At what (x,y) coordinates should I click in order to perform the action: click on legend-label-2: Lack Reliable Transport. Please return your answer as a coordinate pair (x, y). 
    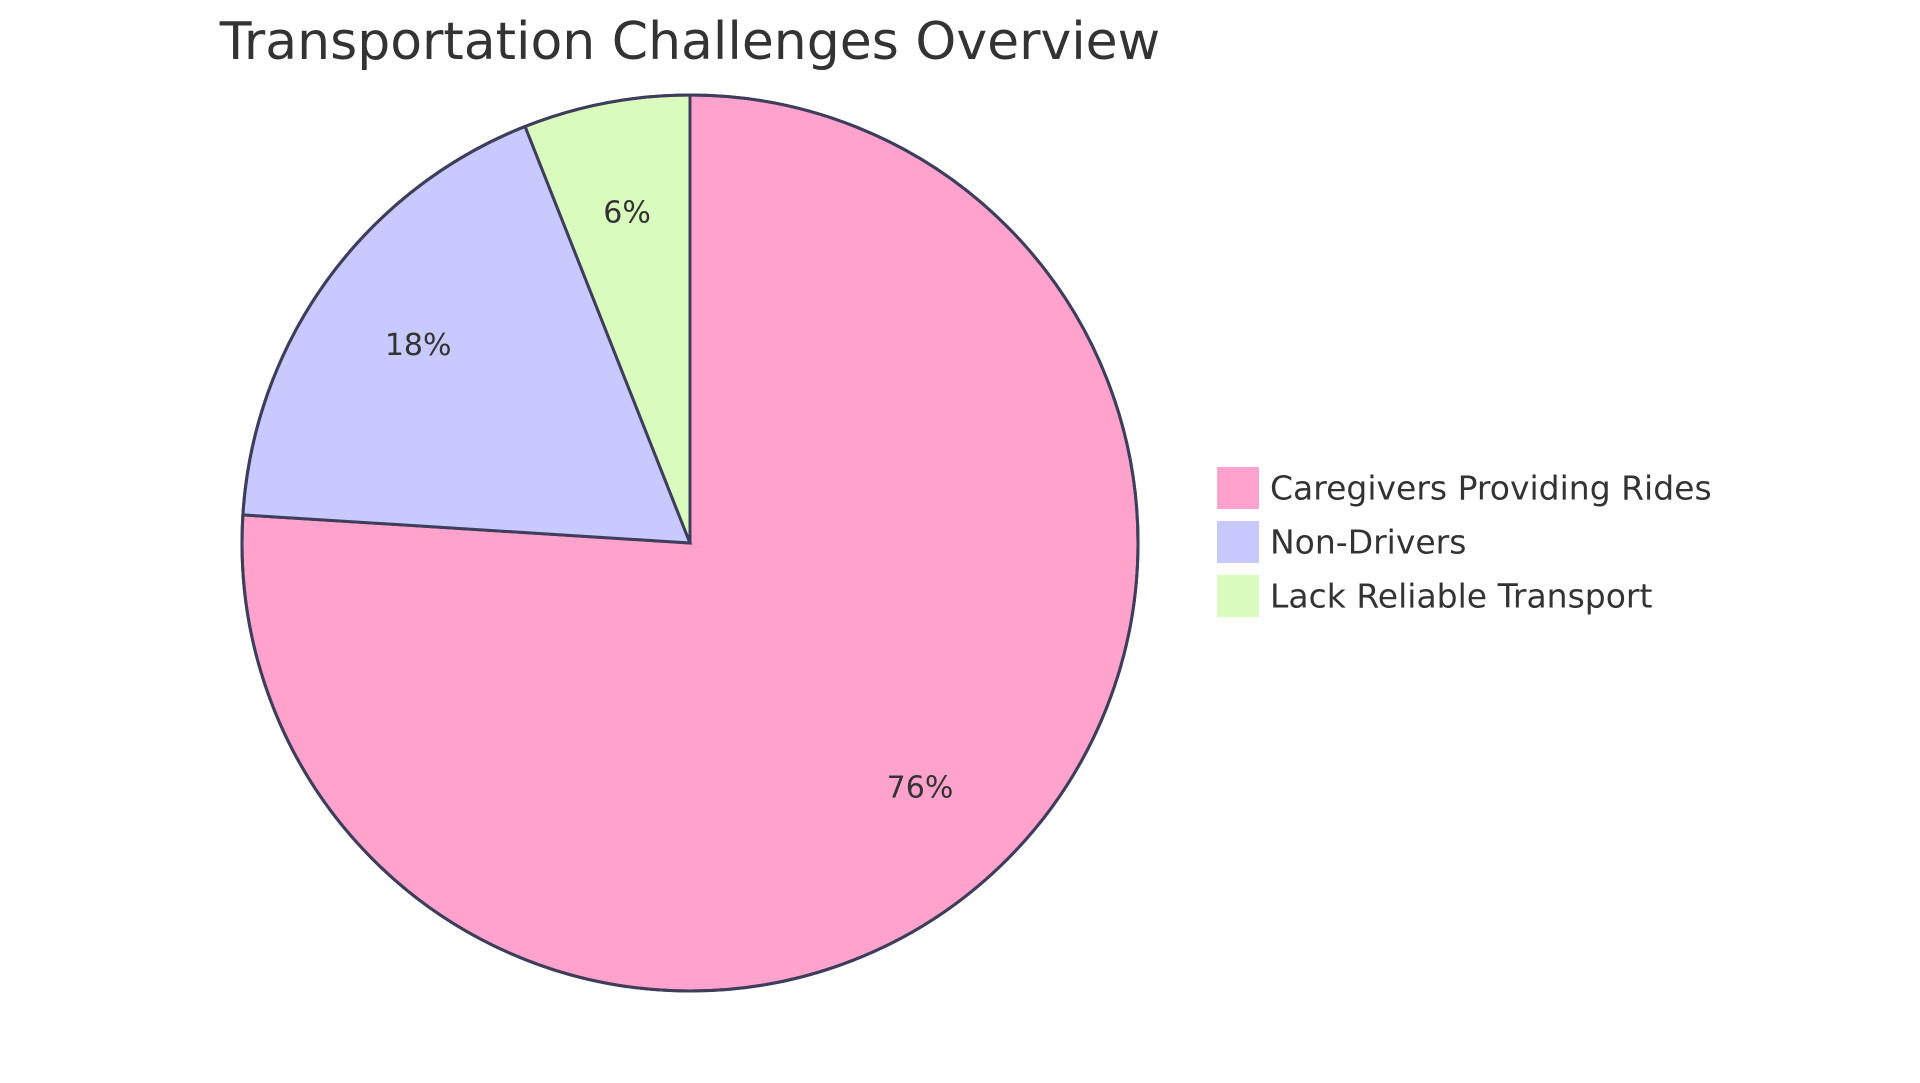
    Looking at the image, I should click on (1461, 596).